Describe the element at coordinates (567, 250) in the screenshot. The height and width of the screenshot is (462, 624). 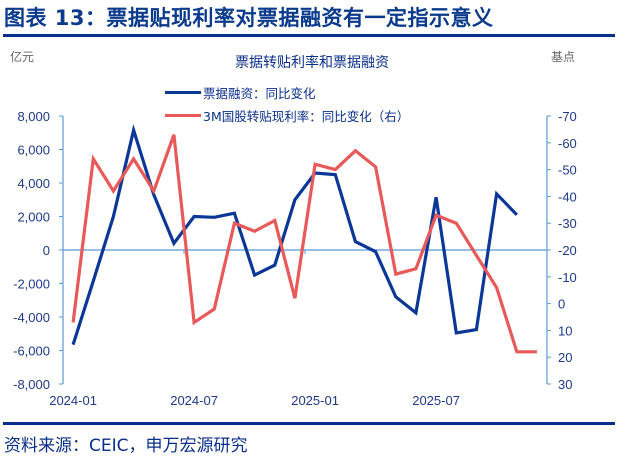
I see `right-tick-label: -20` at that location.